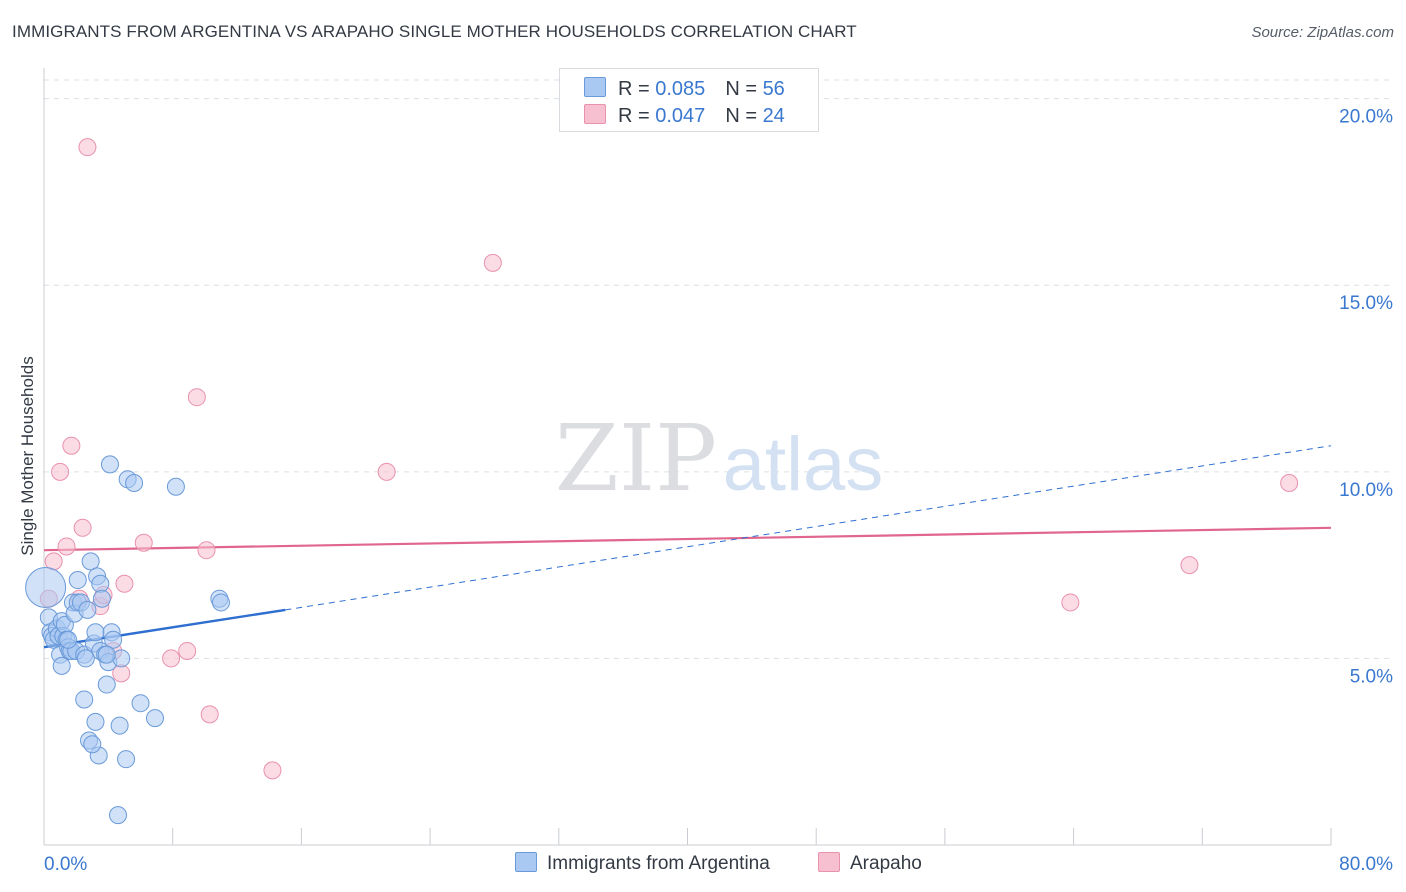 The width and height of the screenshot is (1406, 892). I want to click on legend-n-label-1: N =, so click(744, 89).